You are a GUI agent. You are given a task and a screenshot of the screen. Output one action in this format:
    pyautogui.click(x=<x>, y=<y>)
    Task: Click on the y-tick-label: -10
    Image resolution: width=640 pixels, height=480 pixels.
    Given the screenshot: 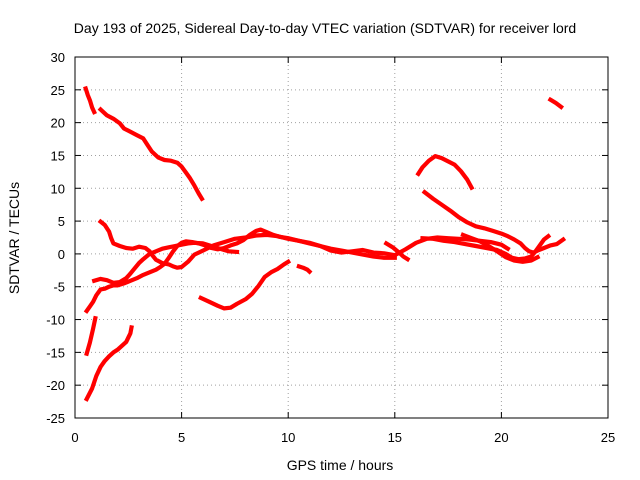 What is the action you would take?
    pyautogui.click(x=55, y=320)
    